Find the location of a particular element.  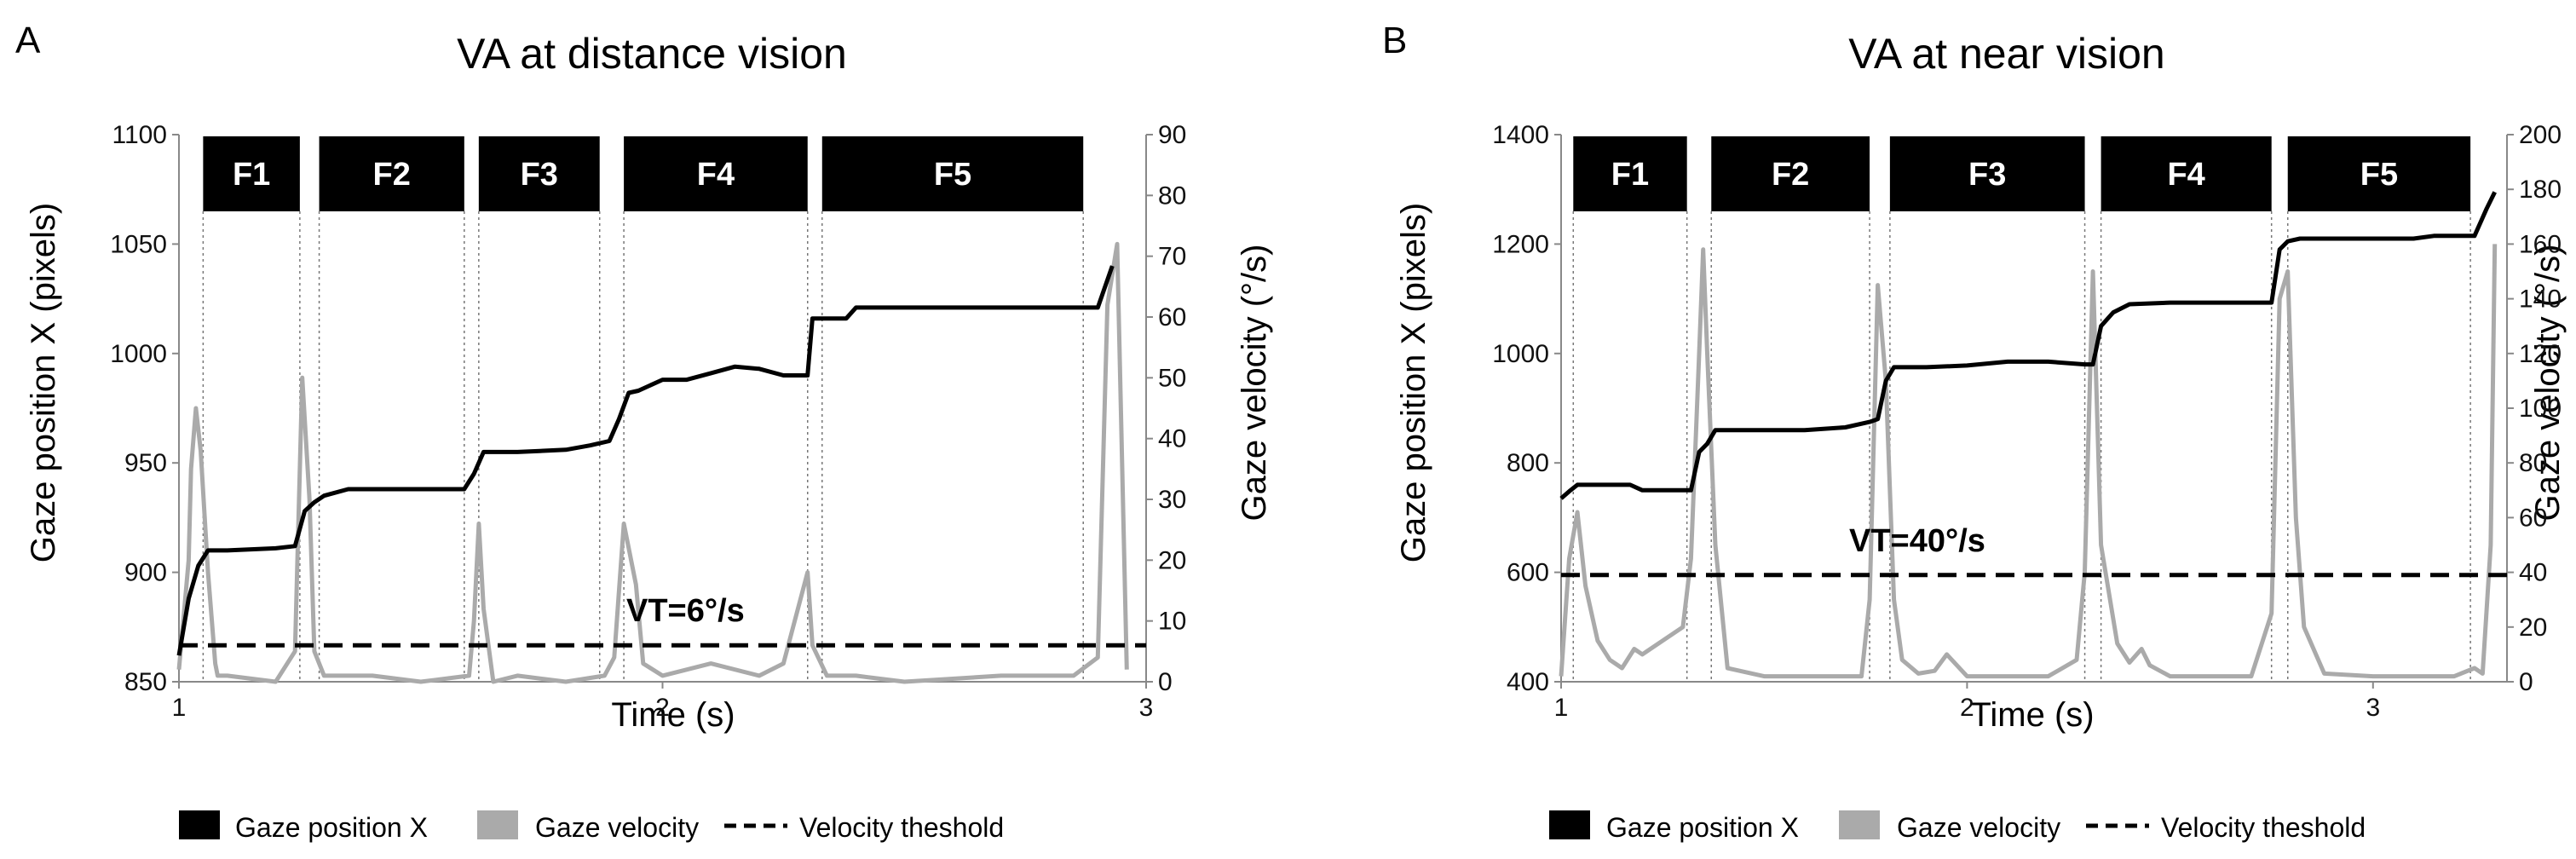

panel-a-fixation-box-f1 is located at coordinates (251, 173).